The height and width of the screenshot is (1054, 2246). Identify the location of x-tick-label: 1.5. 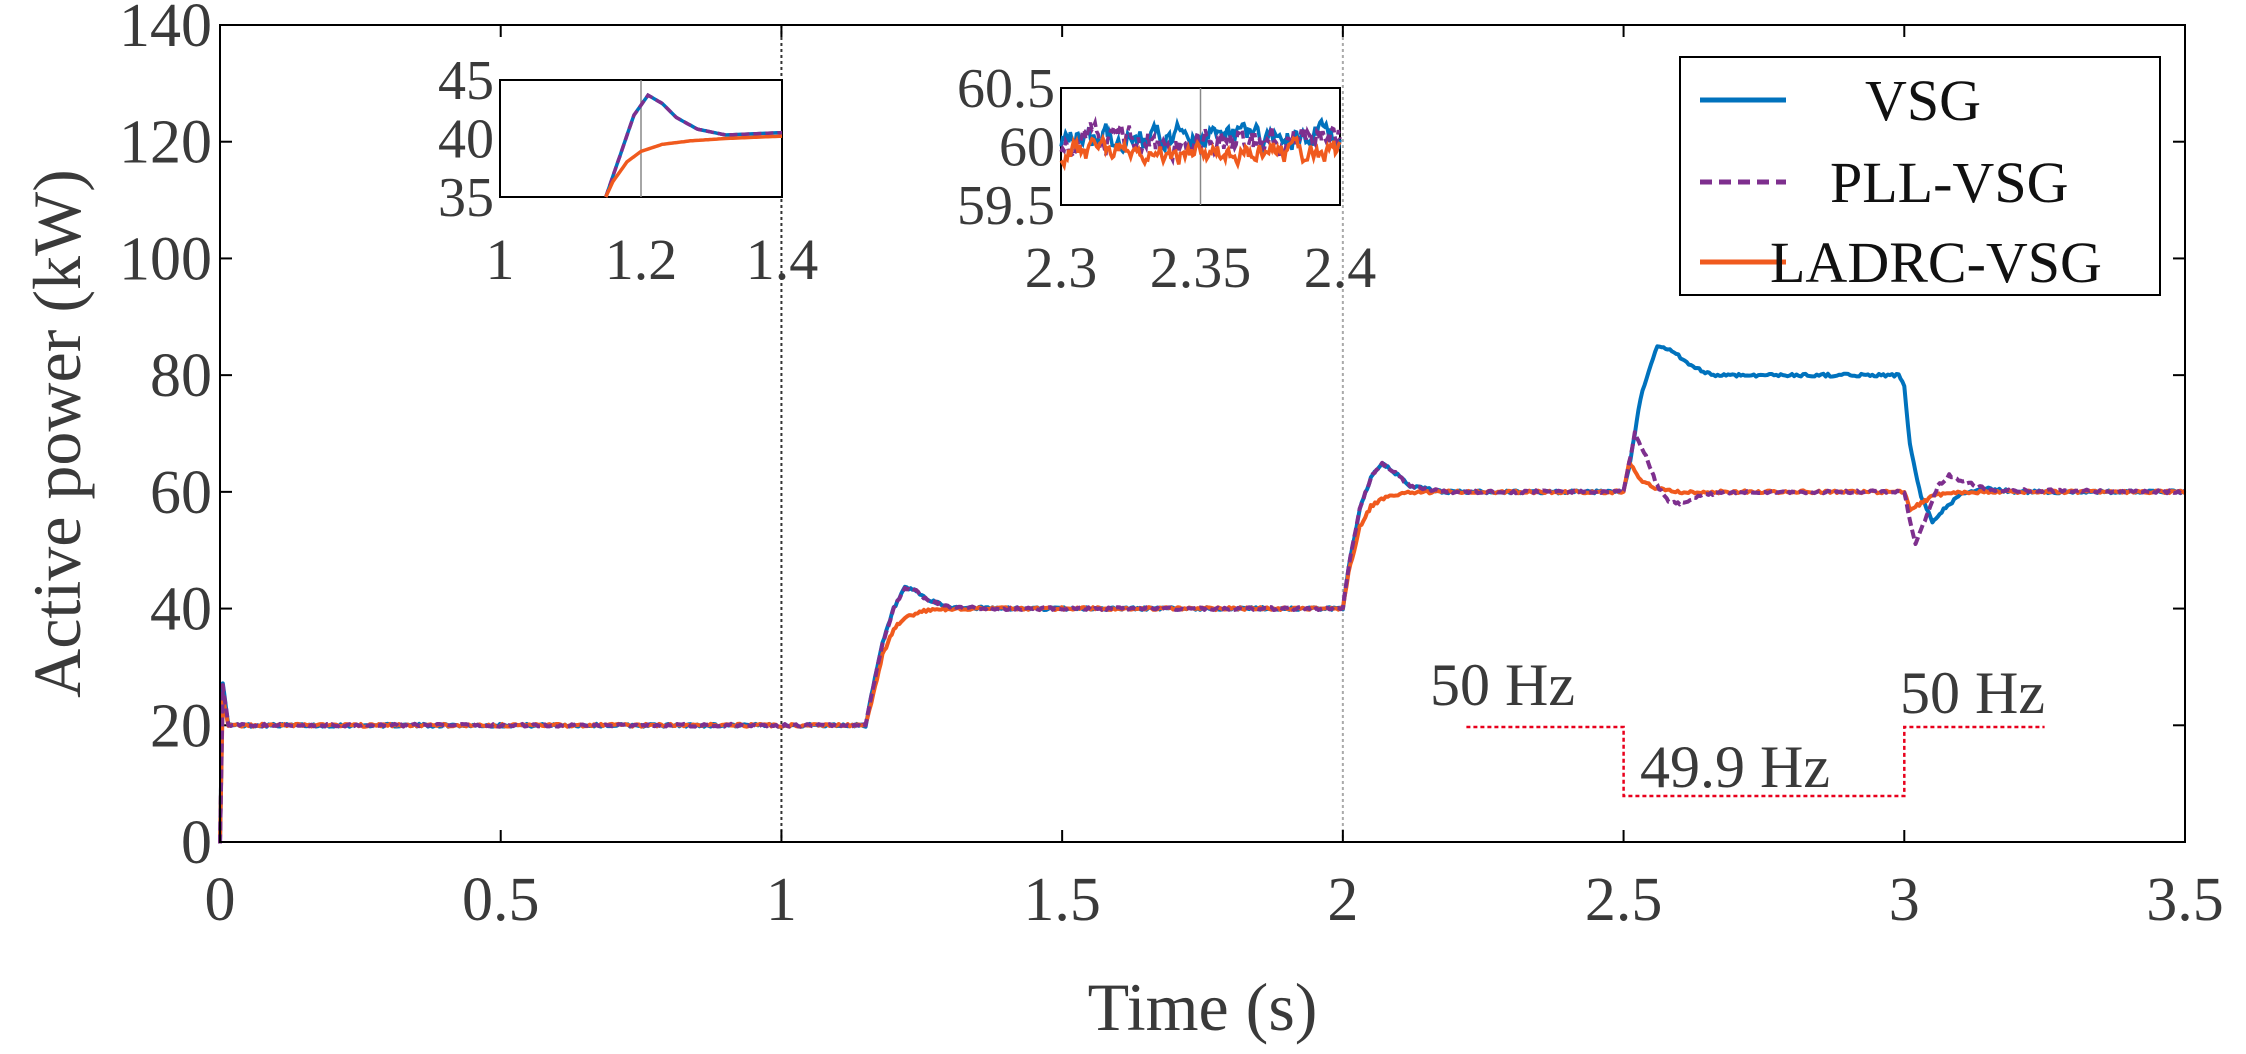
(1062, 900).